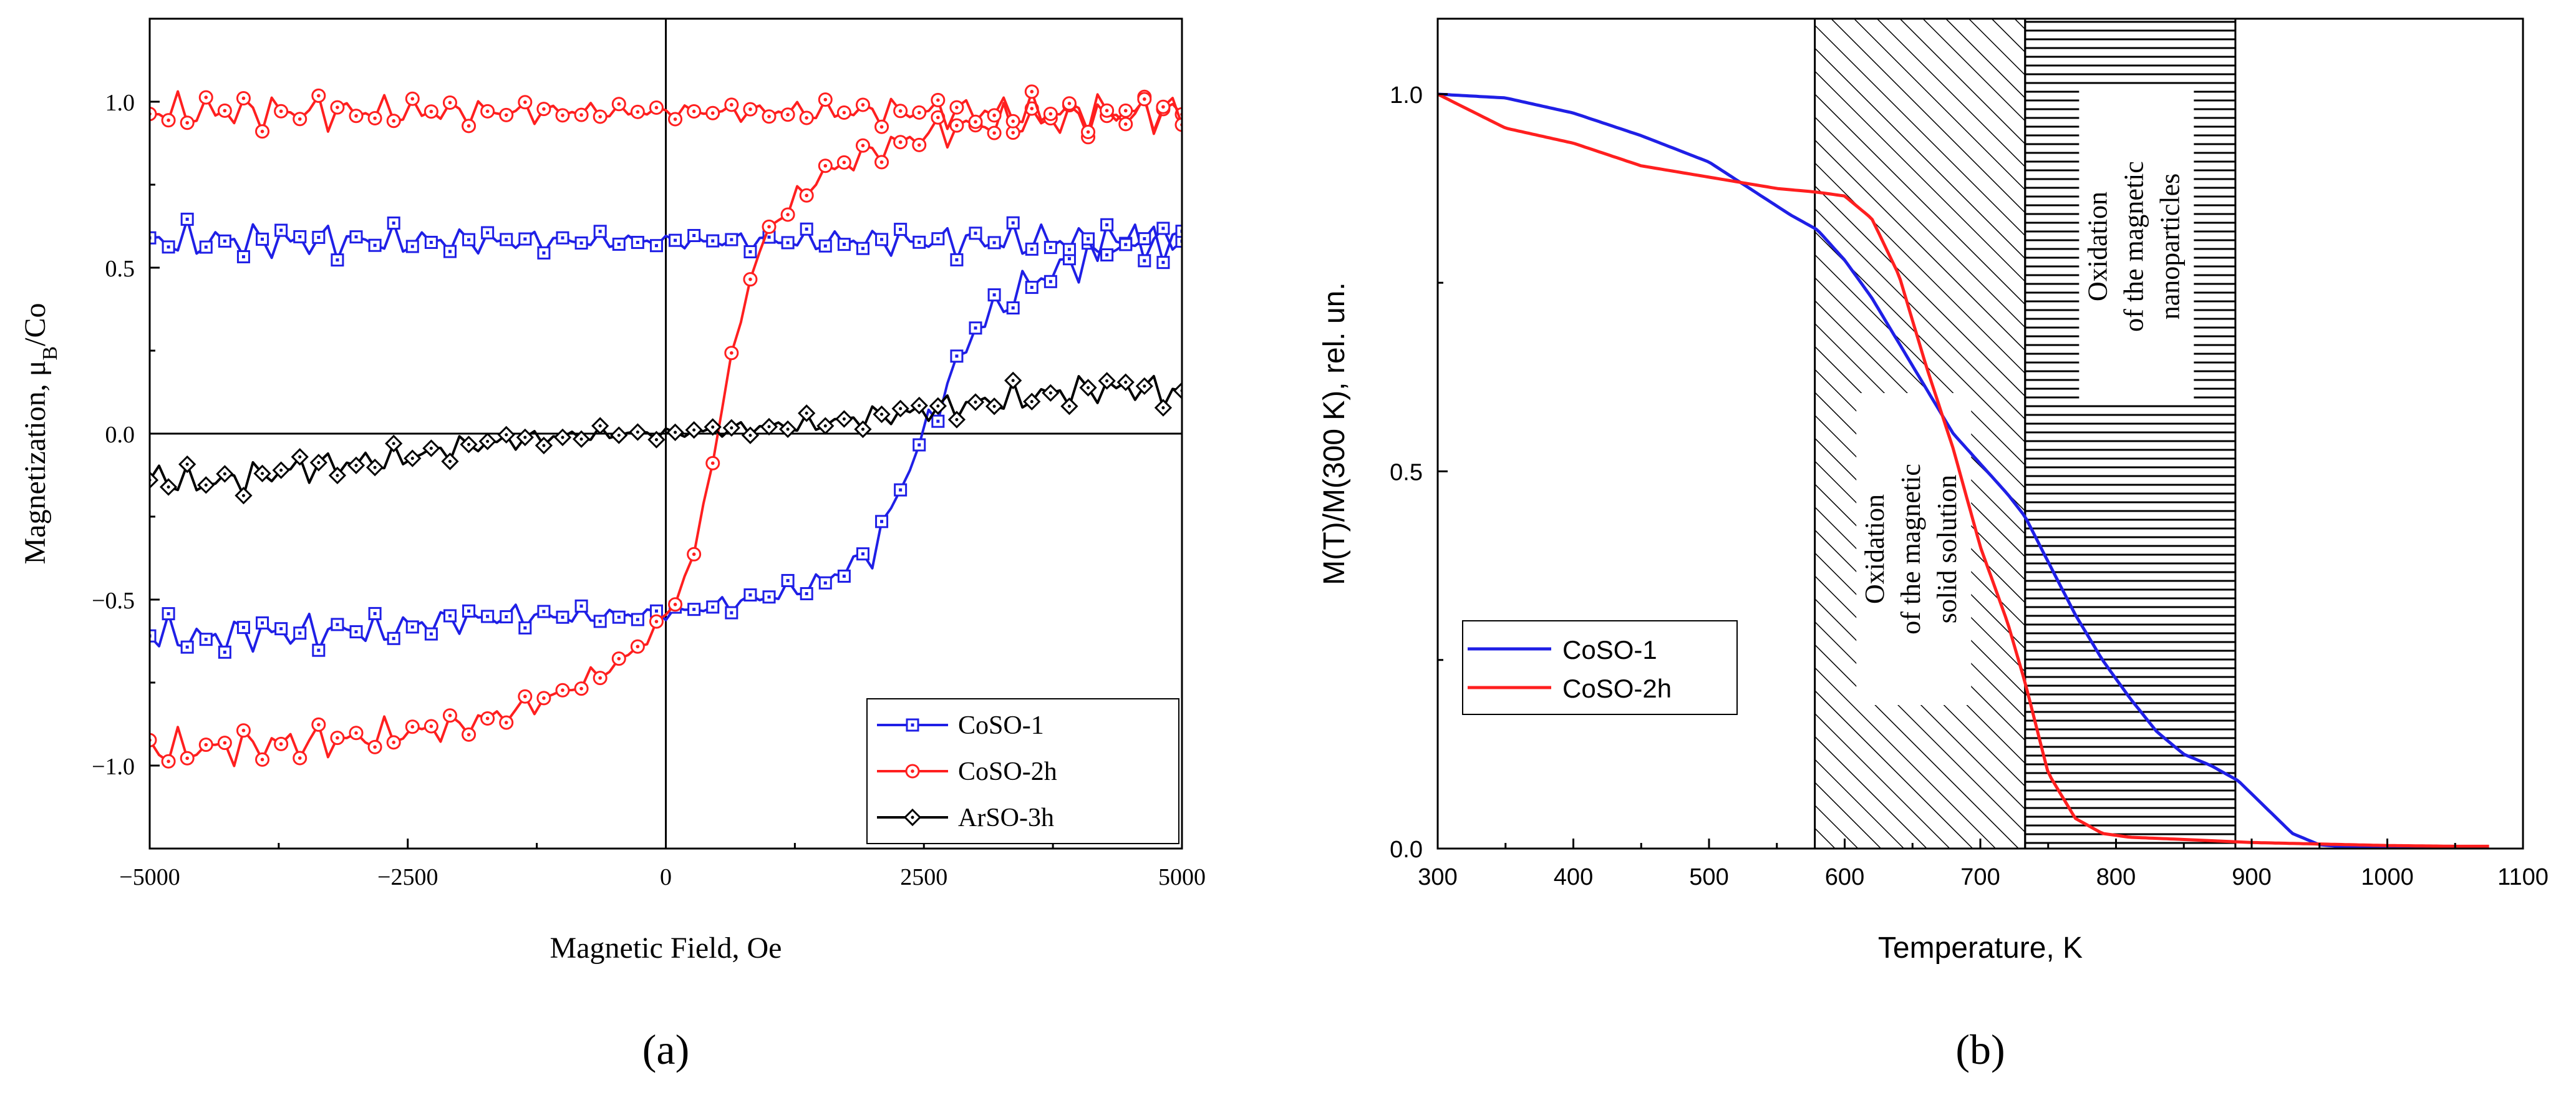  What do you see at coordinates (1600, 667) in the screenshot?
I see `legend-b: CoSO-1 CoSO-2h` at bounding box center [1600, 667].